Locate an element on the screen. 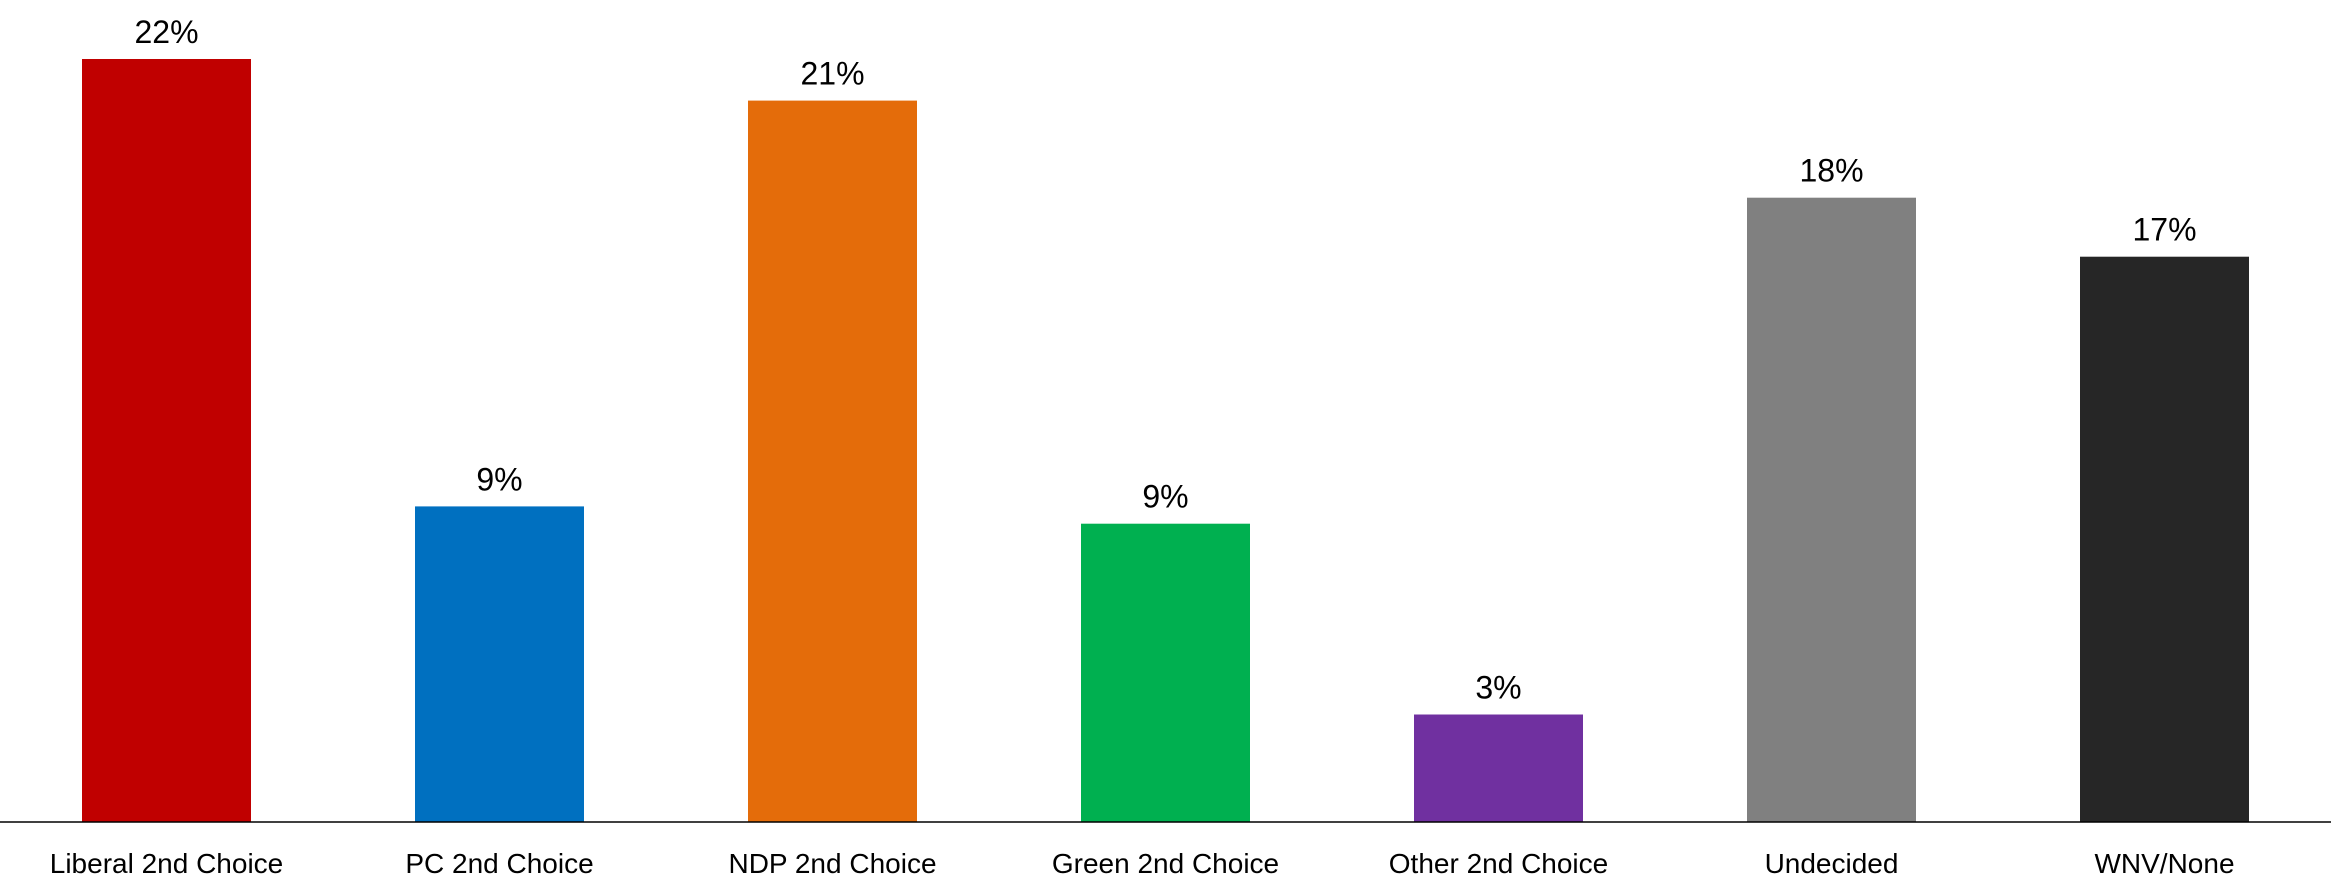 The image size is (2331, 879). category-tick-label: Undecided is located at coordinates (1832, 863).